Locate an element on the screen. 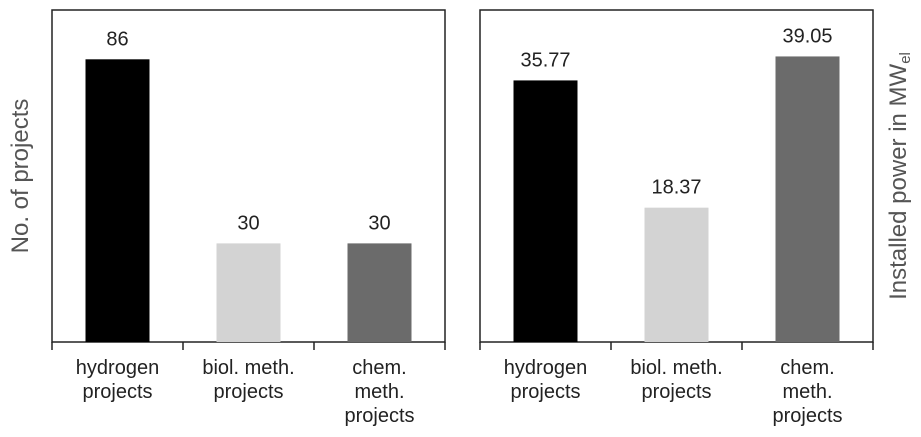 The height and width of the screenshot is (437, 921). value-label: 35.77 is located at coordinates (545, 60).